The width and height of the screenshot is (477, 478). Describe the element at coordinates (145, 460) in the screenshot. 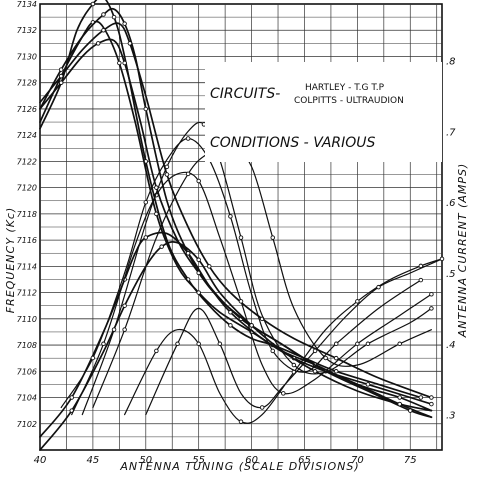

I see `x-tick-label: 50` at that location.